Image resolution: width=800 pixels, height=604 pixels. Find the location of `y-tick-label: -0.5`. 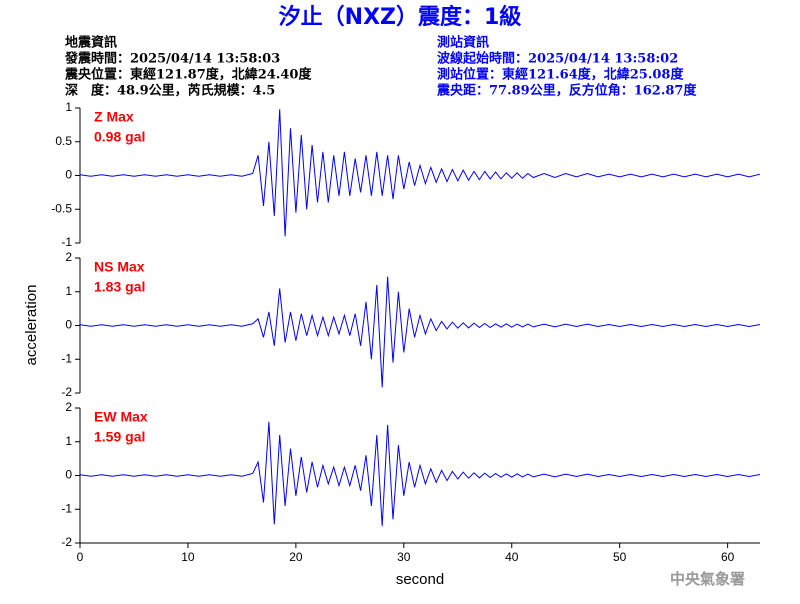

y-tick-label: -0.5 is located at coordinates (61, 208).